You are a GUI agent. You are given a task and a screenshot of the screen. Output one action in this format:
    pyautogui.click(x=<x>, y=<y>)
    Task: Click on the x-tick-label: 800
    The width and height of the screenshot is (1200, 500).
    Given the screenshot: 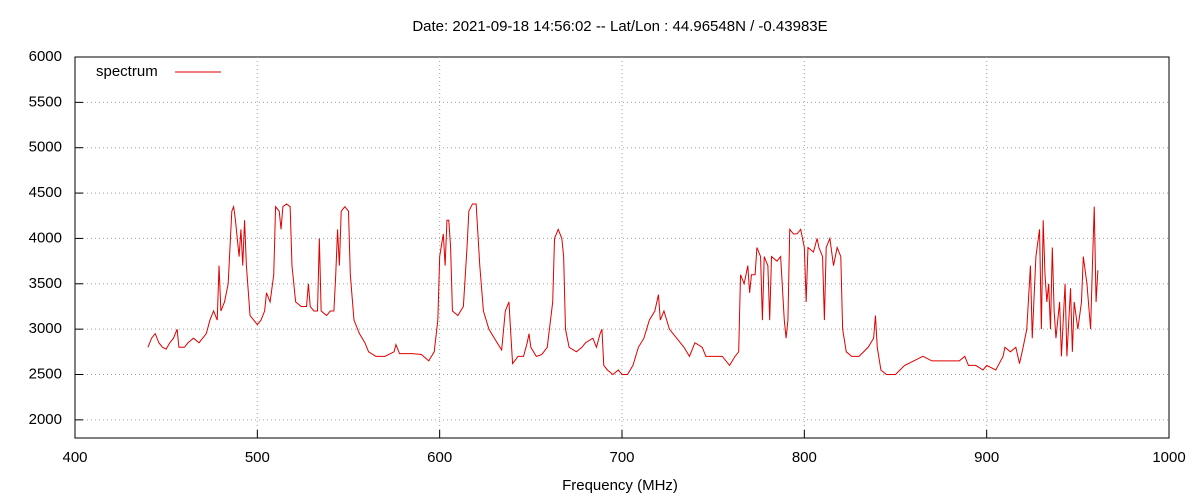 What is the action you would take?
    pyautogui.click(x=804, y=457)
    